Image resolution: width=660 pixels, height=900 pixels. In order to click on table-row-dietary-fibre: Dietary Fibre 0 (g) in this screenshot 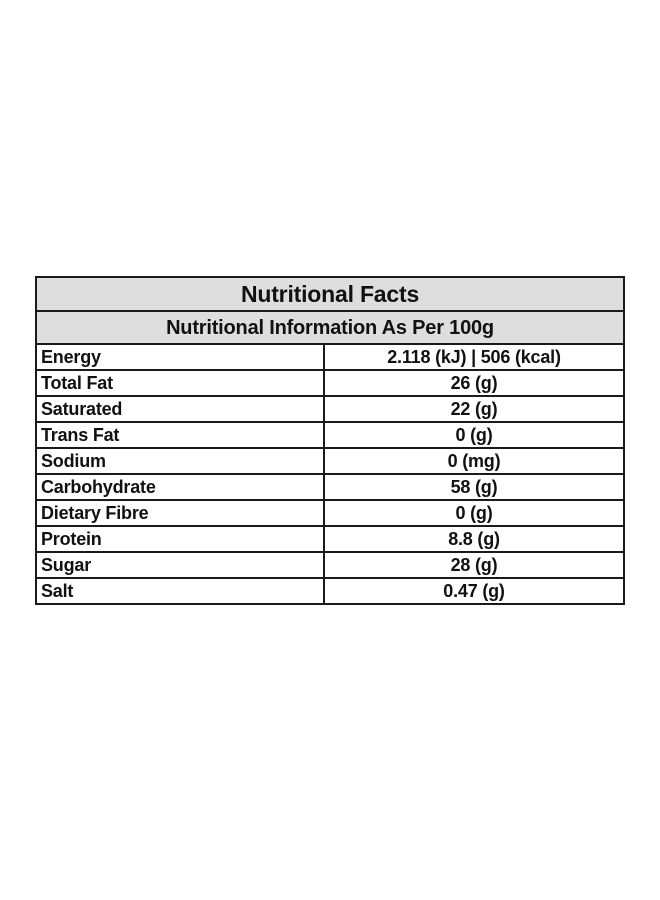, I will do `click(330, 513)`.